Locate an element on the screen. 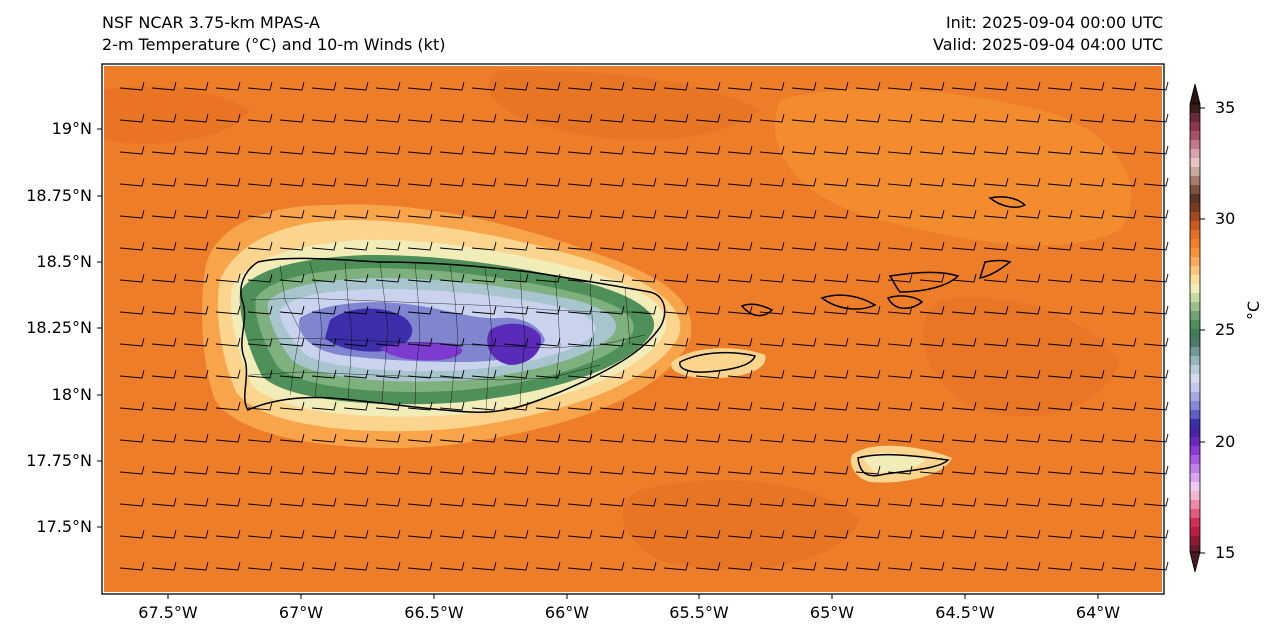 The image size is (1280, 639). colorbar-unit-label: °C is located at coordinates (1253, 310).